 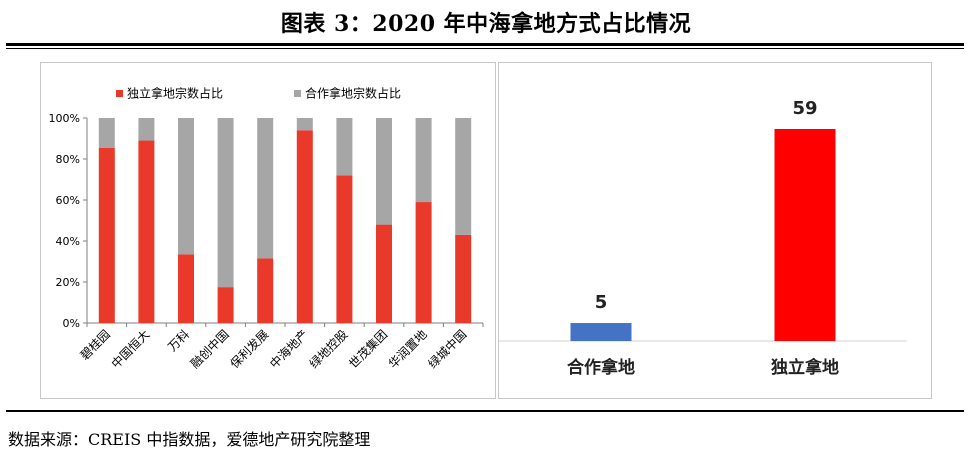 What do you see at coordinates (68, 282) in the screenshot?
I see `y-tick-label: 20%` at bounding box center [68, 282].